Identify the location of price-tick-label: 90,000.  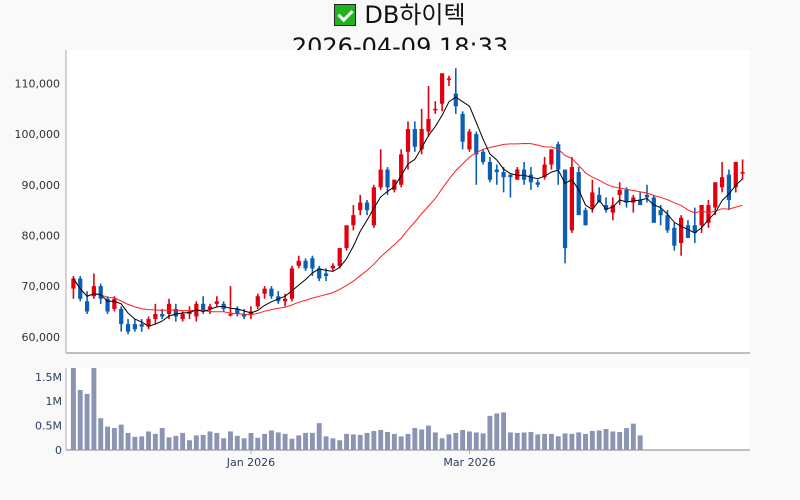
(41, 185).